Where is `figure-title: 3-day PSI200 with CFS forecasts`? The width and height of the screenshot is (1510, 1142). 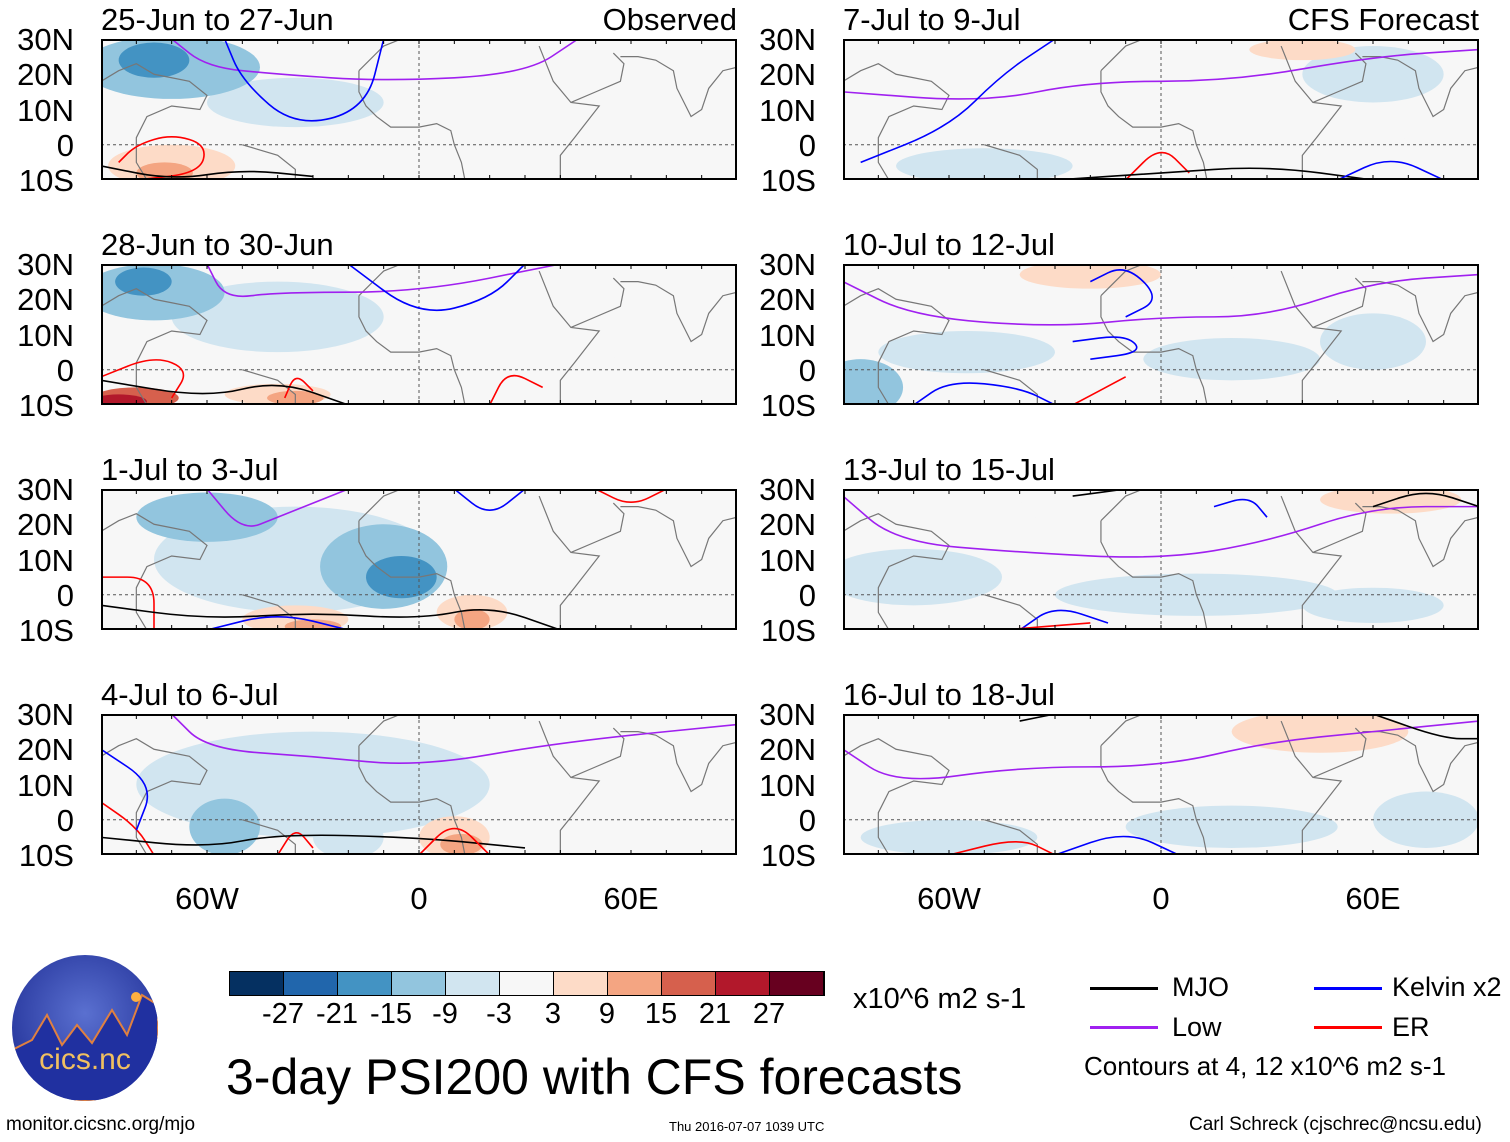
figure-title: 3-day PSI200 with CFS forecasts is located at coordinates (594, 1077).